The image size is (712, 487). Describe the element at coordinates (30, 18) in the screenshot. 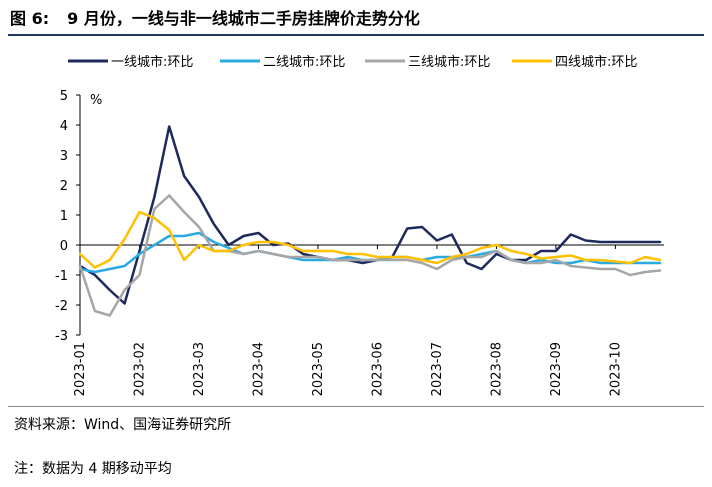

I see `figure-number: 图 6:` at that location.